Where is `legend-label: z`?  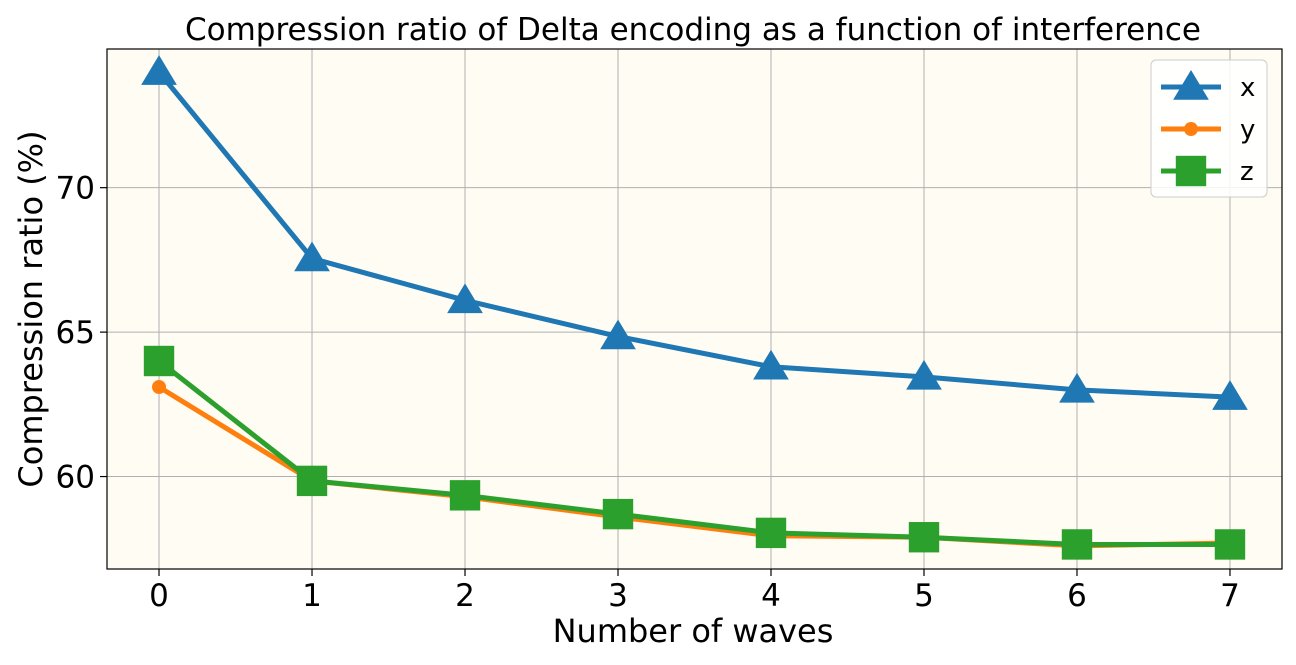
legend-label: z is located at coordinates (1247, 172).